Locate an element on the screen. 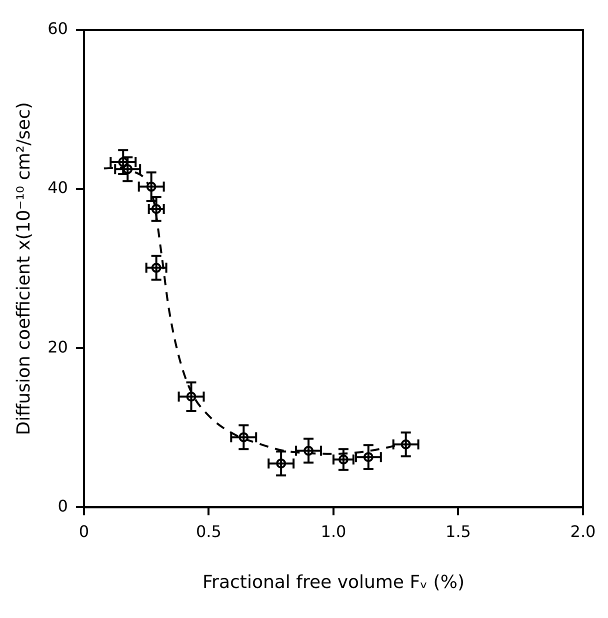  x-tick-label: 0.5 is located at coordinates (209, 531).